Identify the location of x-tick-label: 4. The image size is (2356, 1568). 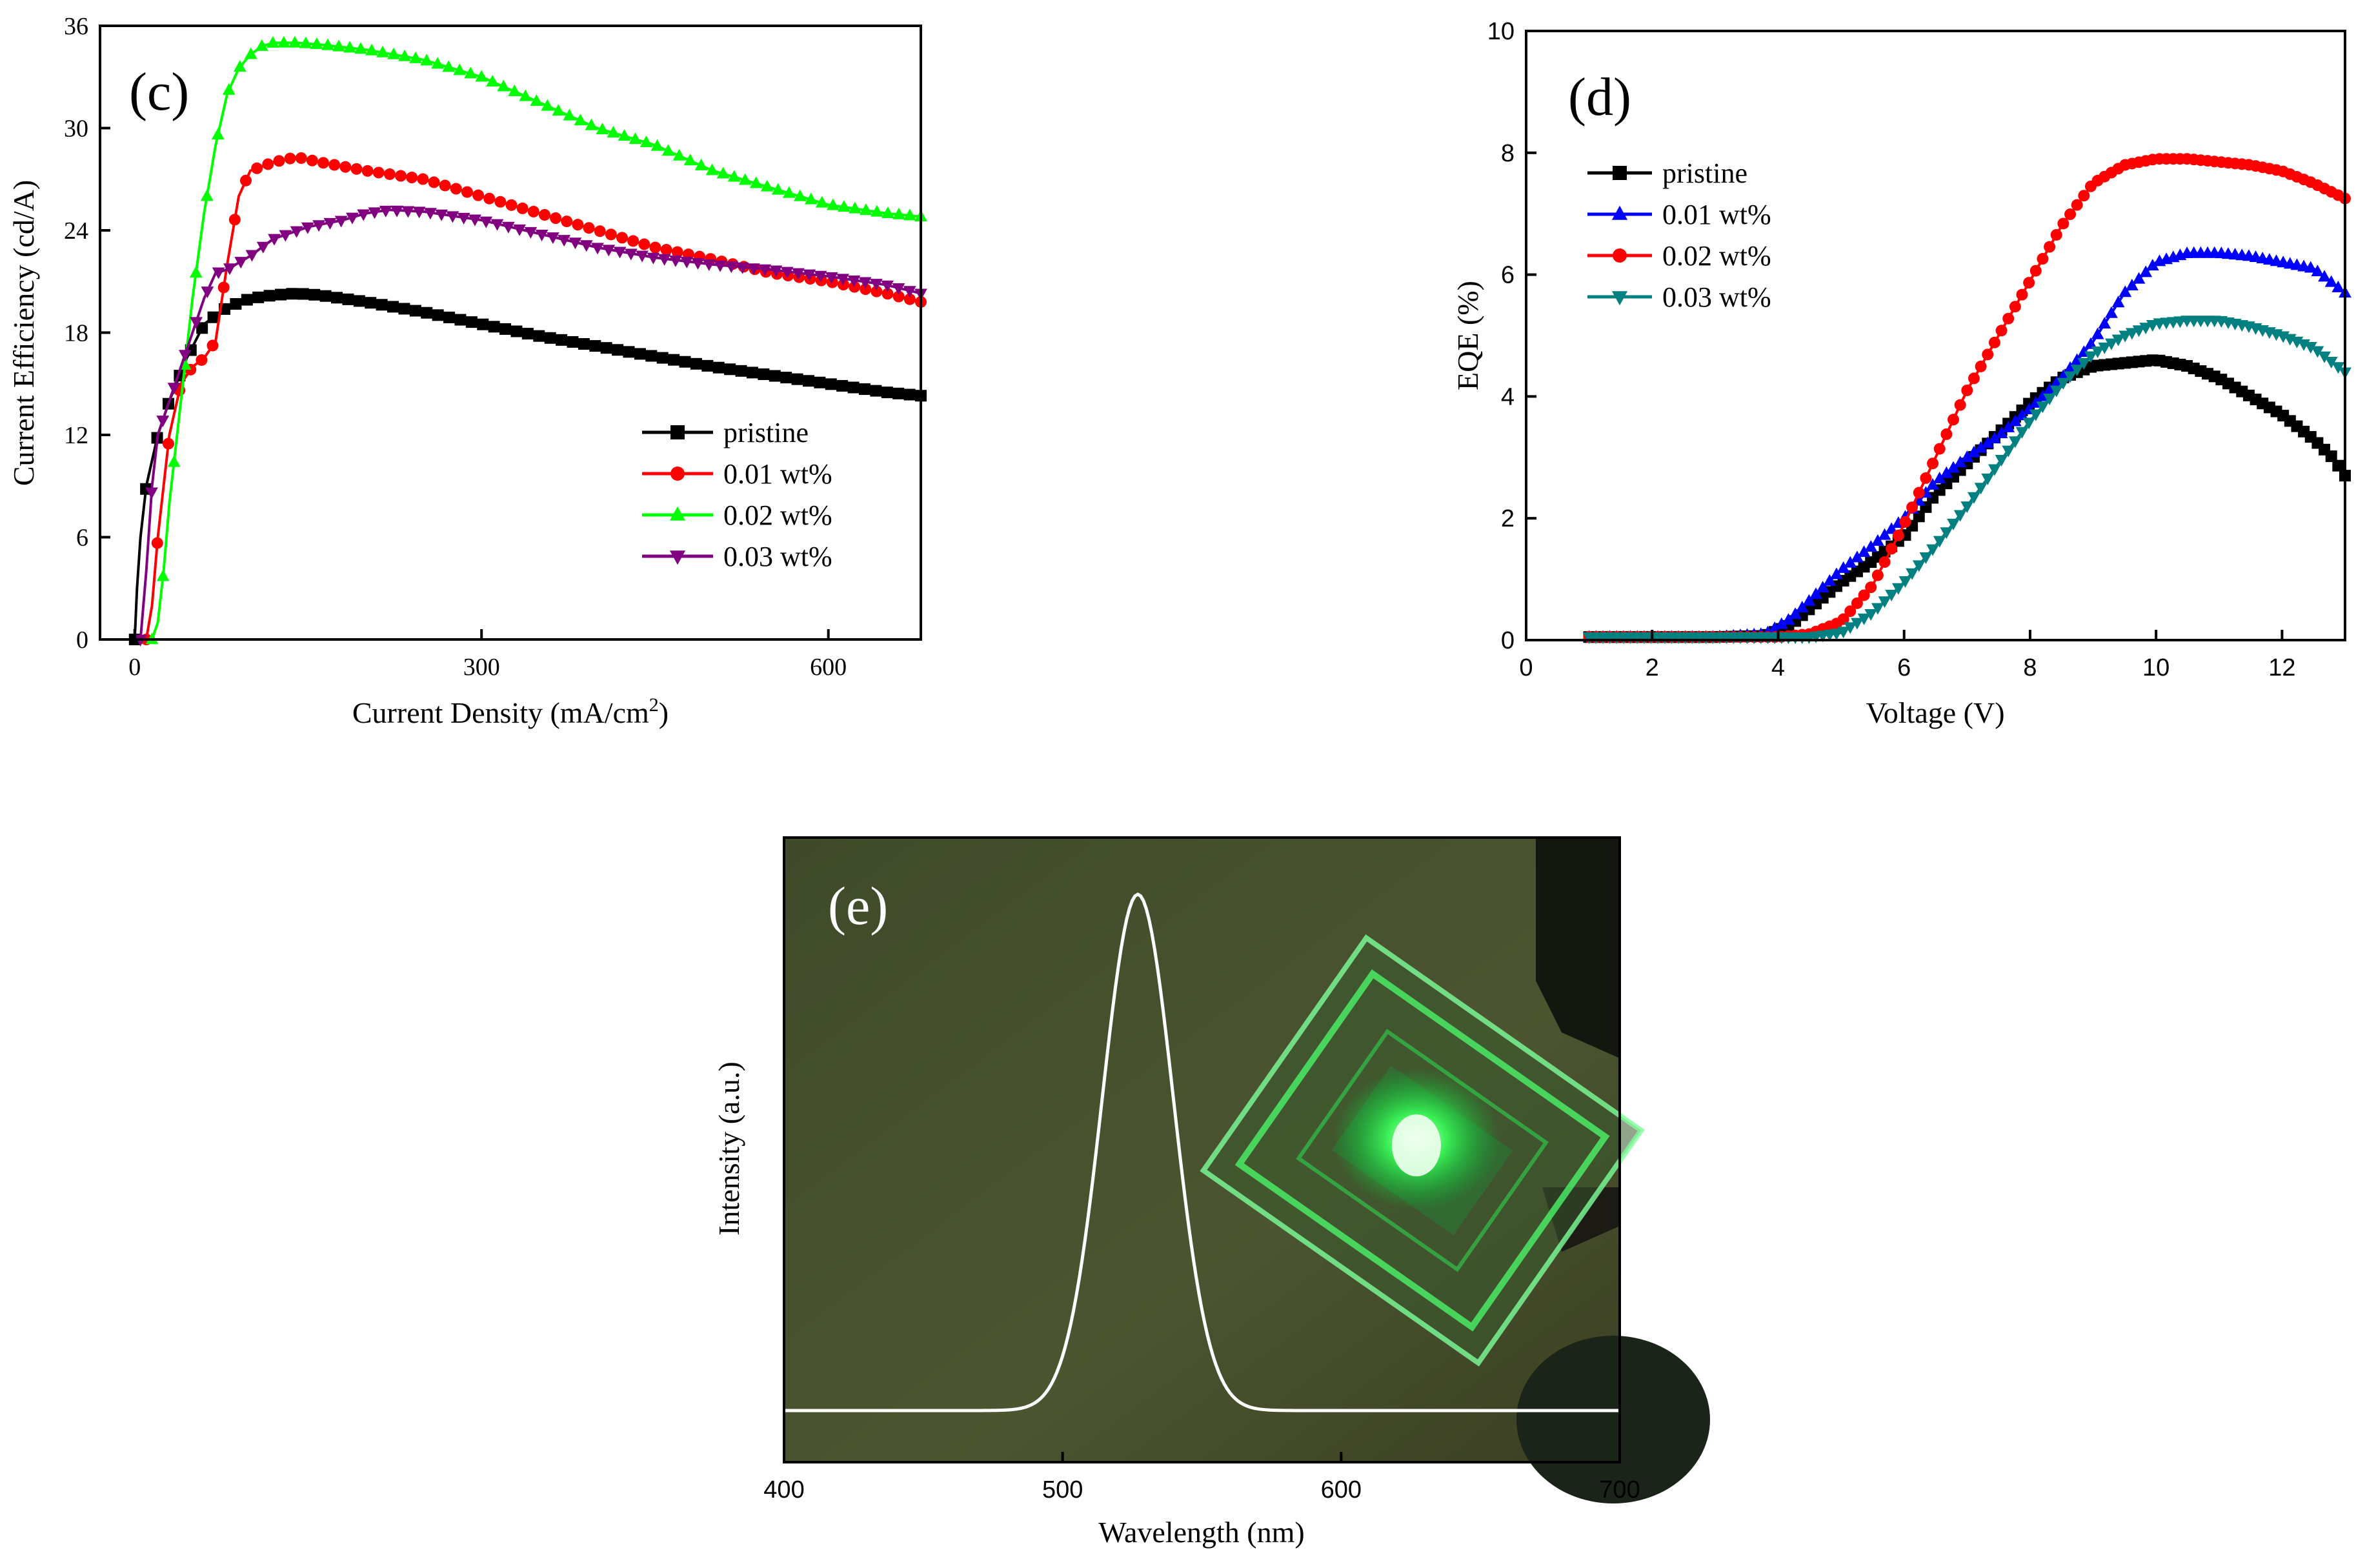
(1778, 667).